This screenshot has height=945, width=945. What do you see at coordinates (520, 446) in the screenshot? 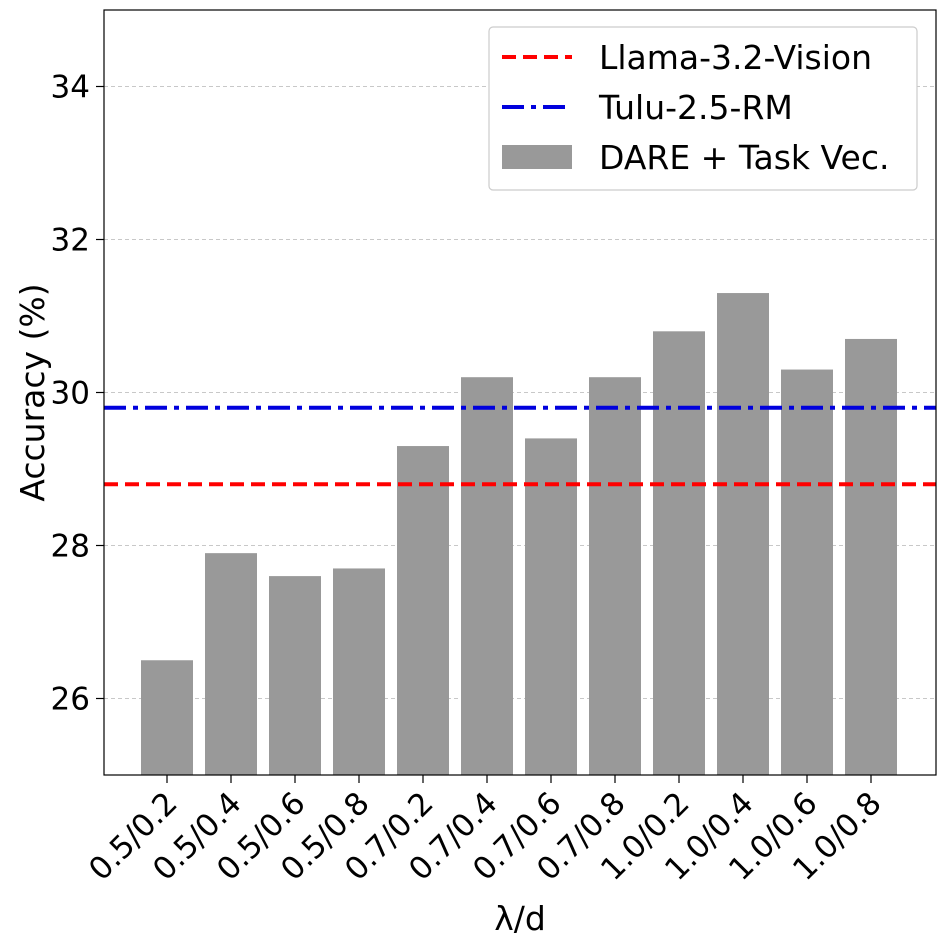
I see `reference-lines` at bounding box center [520, 446].